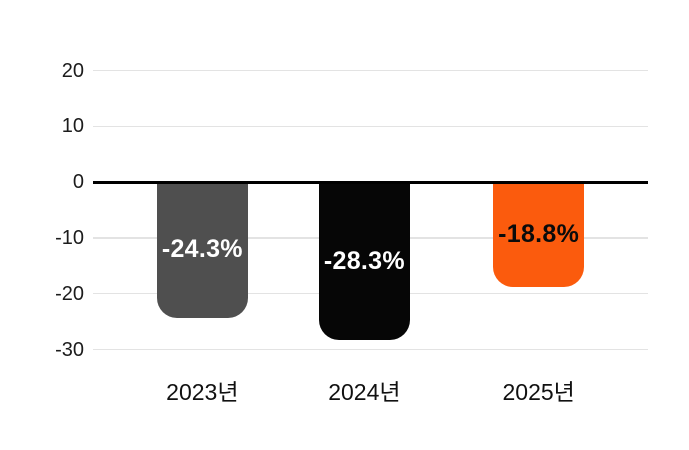  I want to click on bar-value-label: -18.8%, so click(539, 234).